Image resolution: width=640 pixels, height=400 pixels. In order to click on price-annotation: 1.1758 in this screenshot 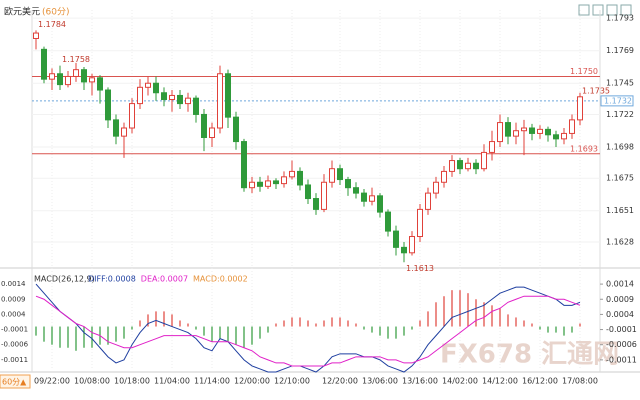, I will do `click(76, 59)`.